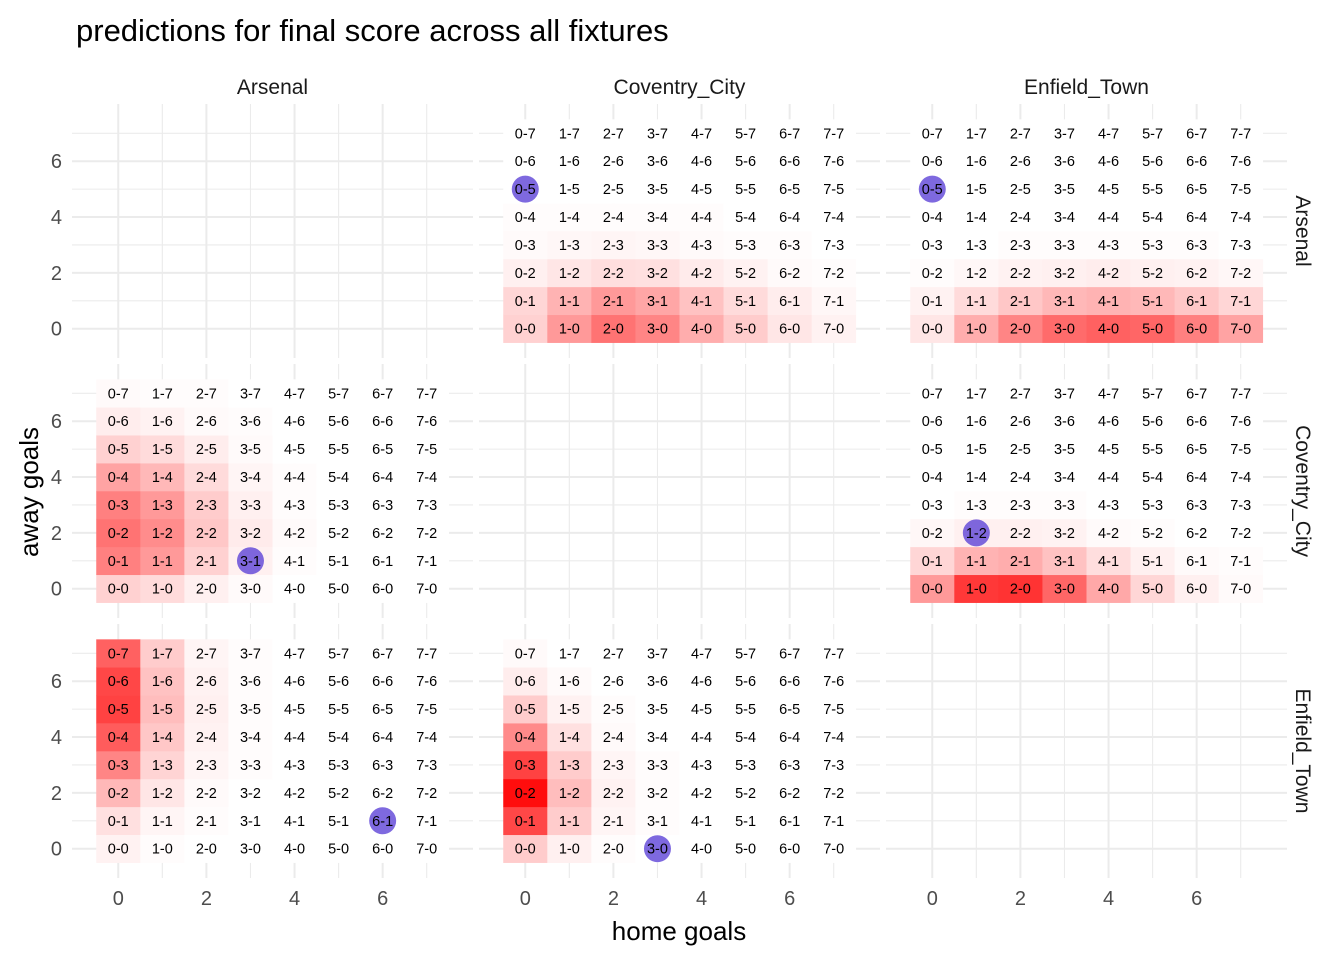 Image resolution: width=1344 pixels, height=960 pixels. What do you see at coordinates (56, 850) in the screenshot?
I see `y-tick-label: 0` at bounding box center [56, 850].